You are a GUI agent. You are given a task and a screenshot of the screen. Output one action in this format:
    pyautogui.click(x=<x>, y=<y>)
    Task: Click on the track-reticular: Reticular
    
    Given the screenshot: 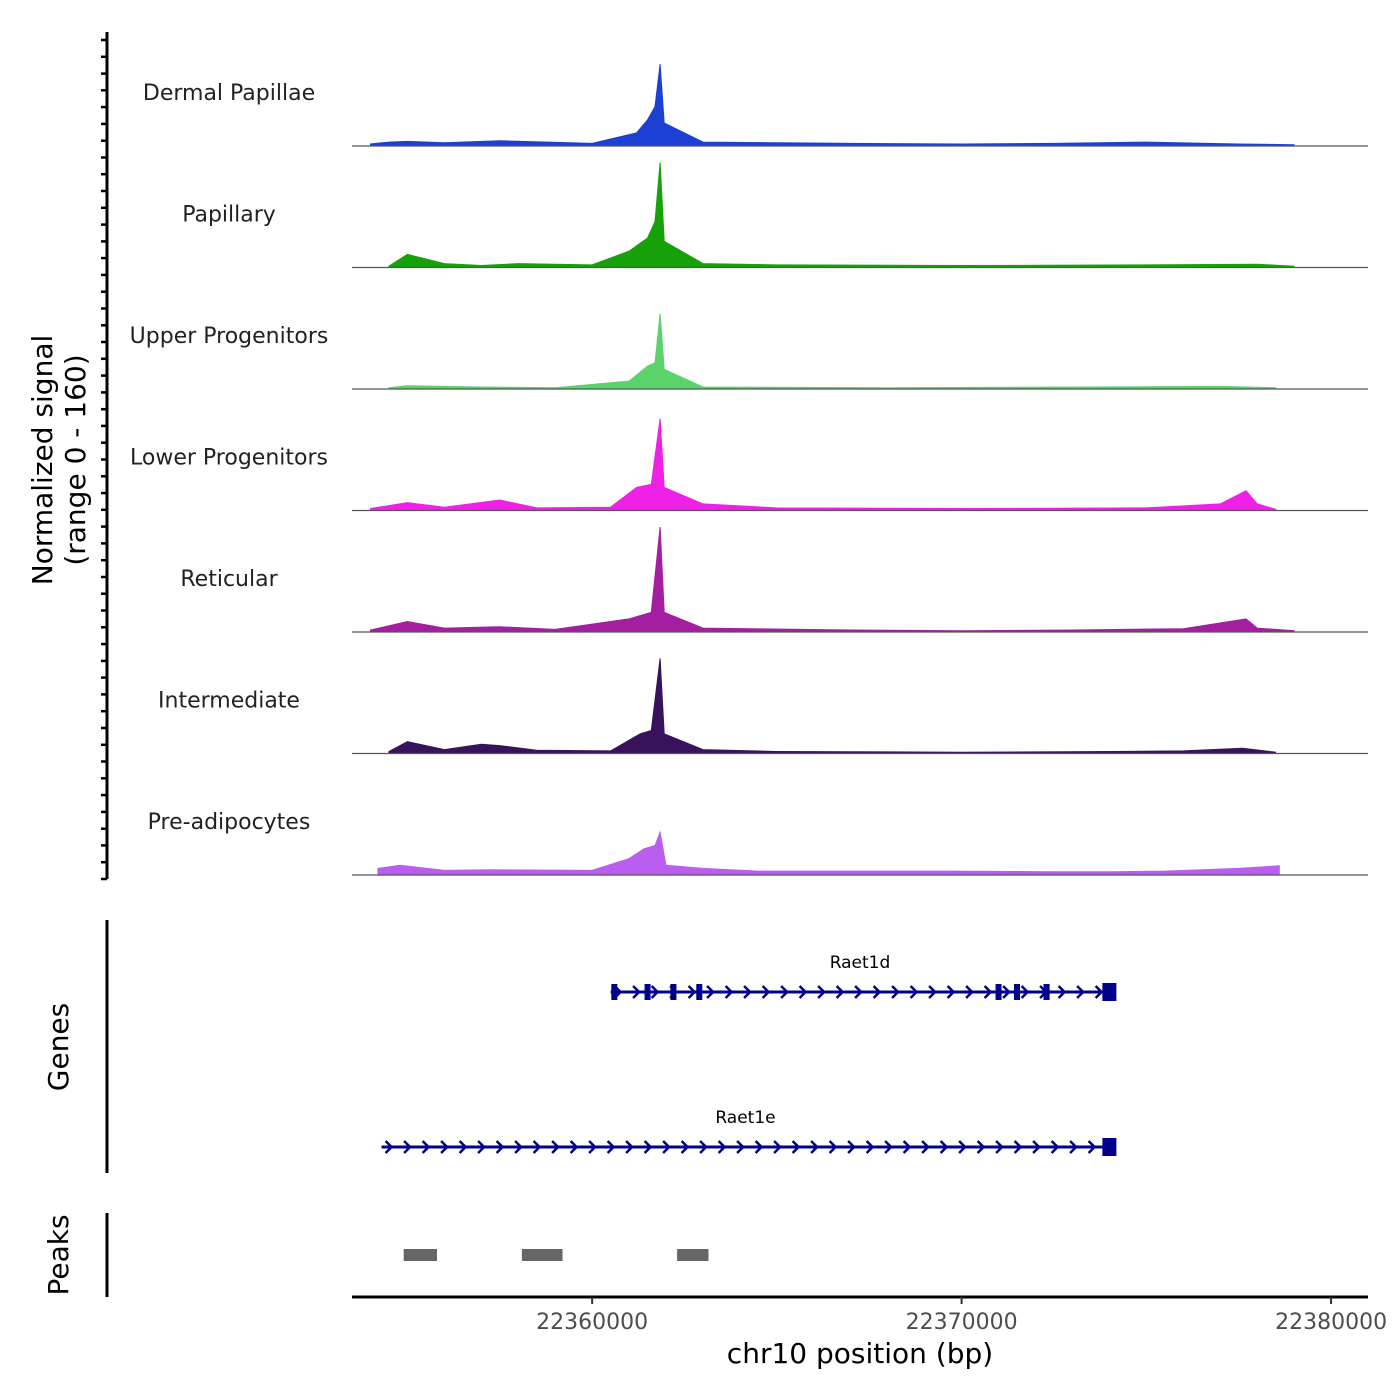 What is the action you would take?
    pyautogui.click(x=774, y=579)
    